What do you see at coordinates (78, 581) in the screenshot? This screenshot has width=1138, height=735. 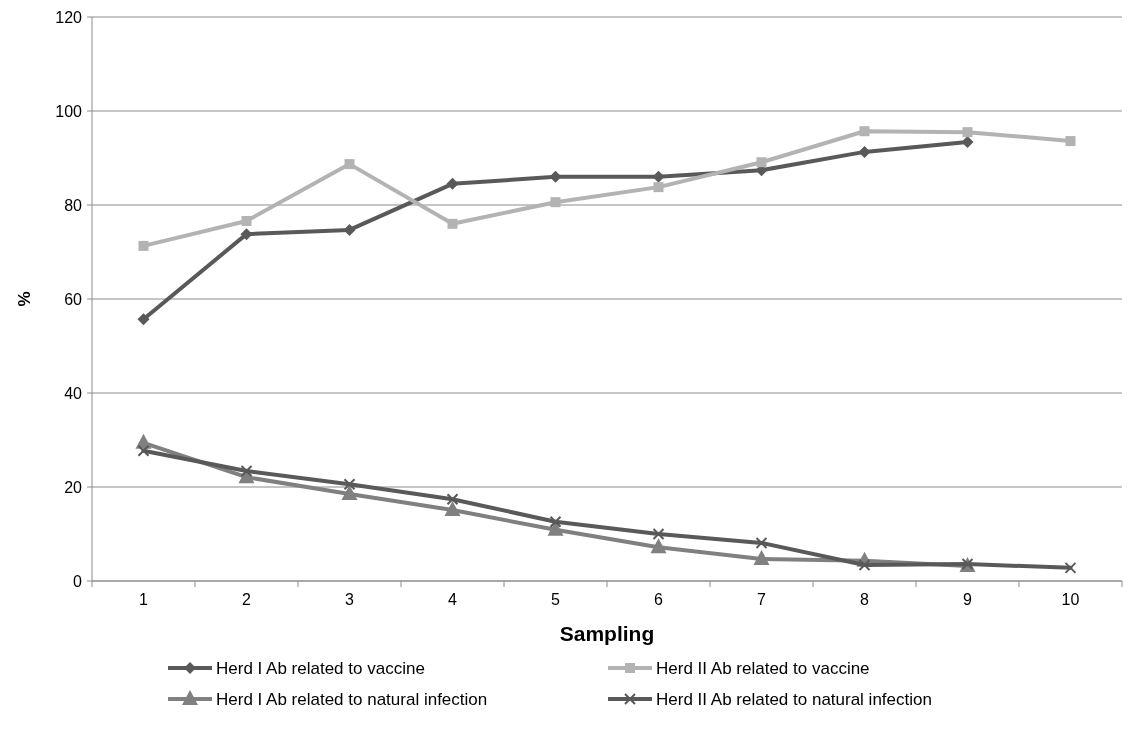 I see `y-tick-label: 0` at bounding box center [78, 581].